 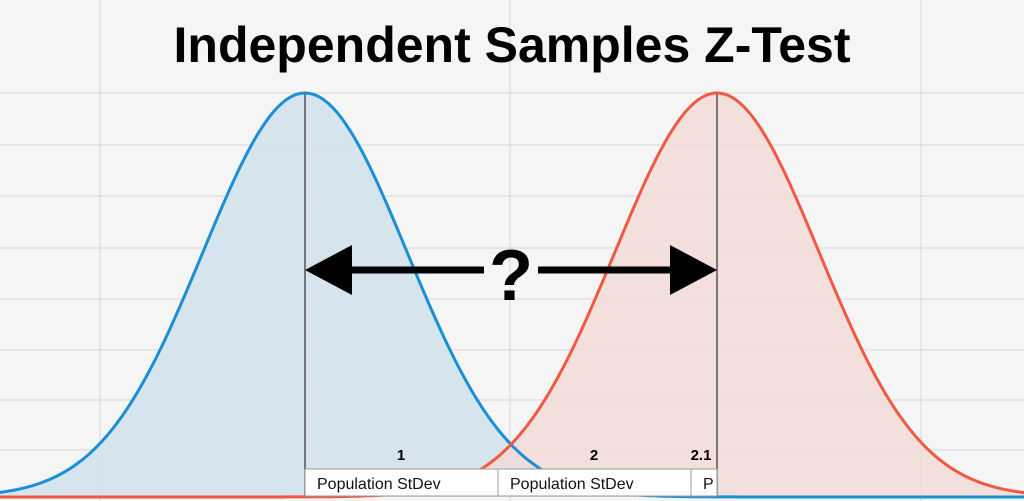 What do you see at coordinates (708, 484) in the screenshot?
I see `table-cell-3-text: P` at bounding box center [708, 484].